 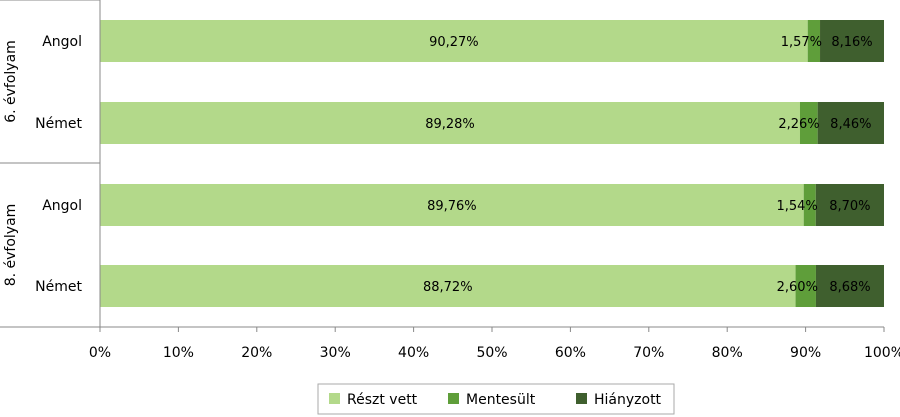 I want to click on legend: Részt vett Mentesült Hiányzott, so click(x=496, y=399).